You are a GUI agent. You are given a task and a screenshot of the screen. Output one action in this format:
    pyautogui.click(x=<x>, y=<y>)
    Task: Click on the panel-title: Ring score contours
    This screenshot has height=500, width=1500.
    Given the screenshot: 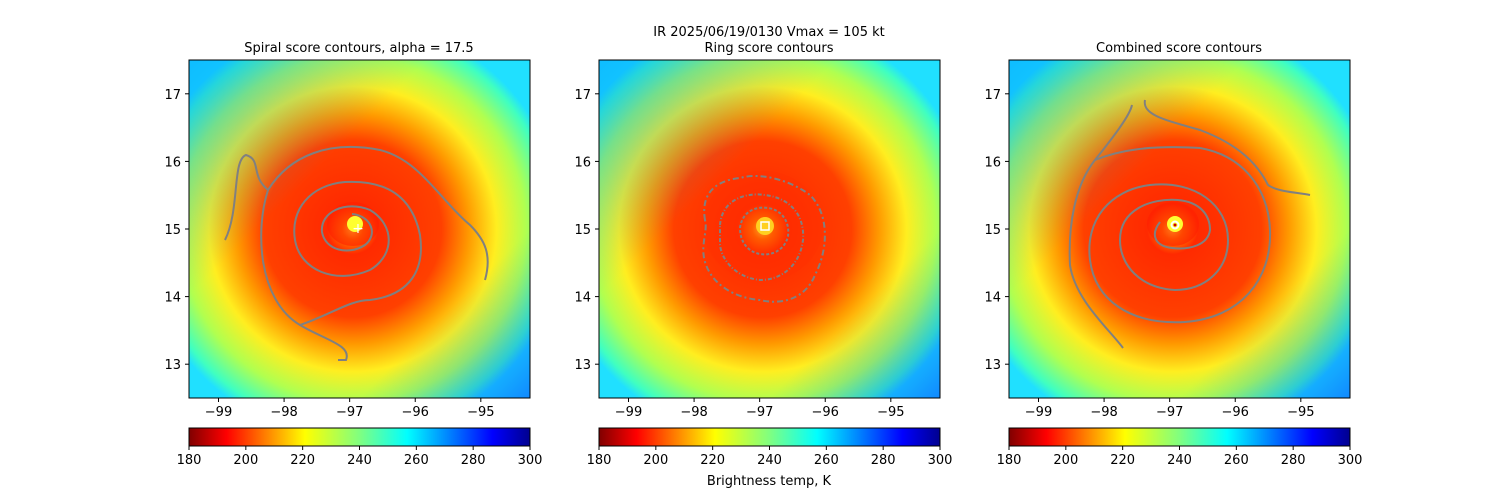 What is the action you would take?
    pyautogui.click(x=768, y=48)
    